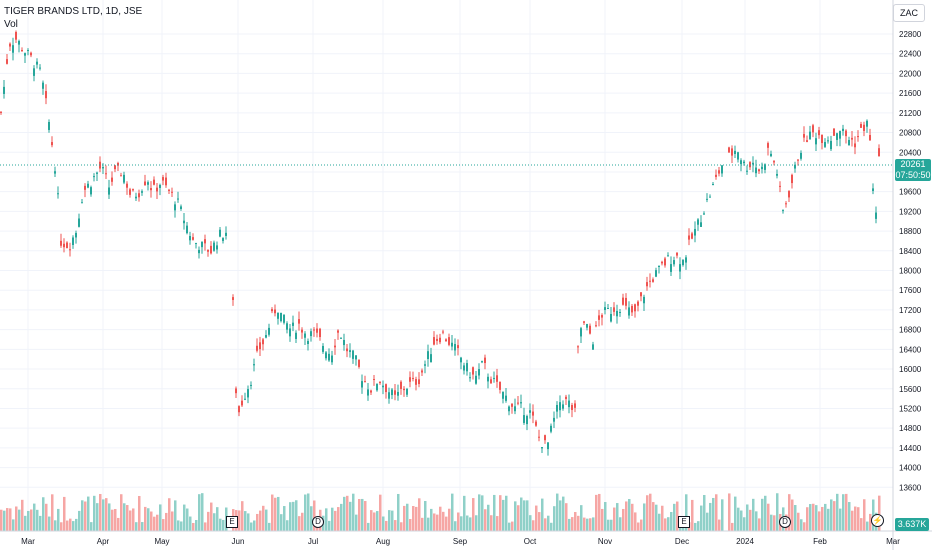 The image size is (932, 550). What do you see at coordinates (910, 290) in the screenshot?
I see `y-tick-label: 17600` at bounding box center [910, 290].